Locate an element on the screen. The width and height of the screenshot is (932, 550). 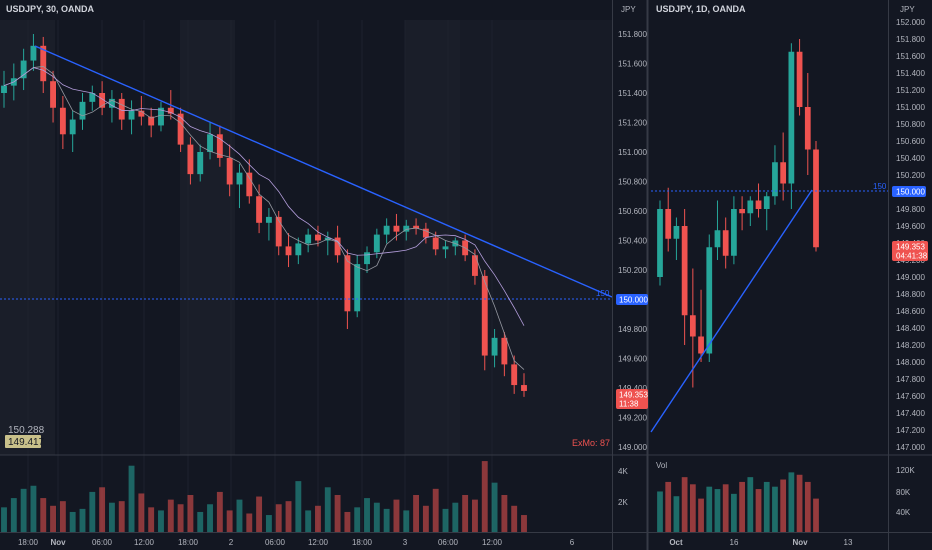
left-currency-label: JPY is located at coordinates (628, 9).